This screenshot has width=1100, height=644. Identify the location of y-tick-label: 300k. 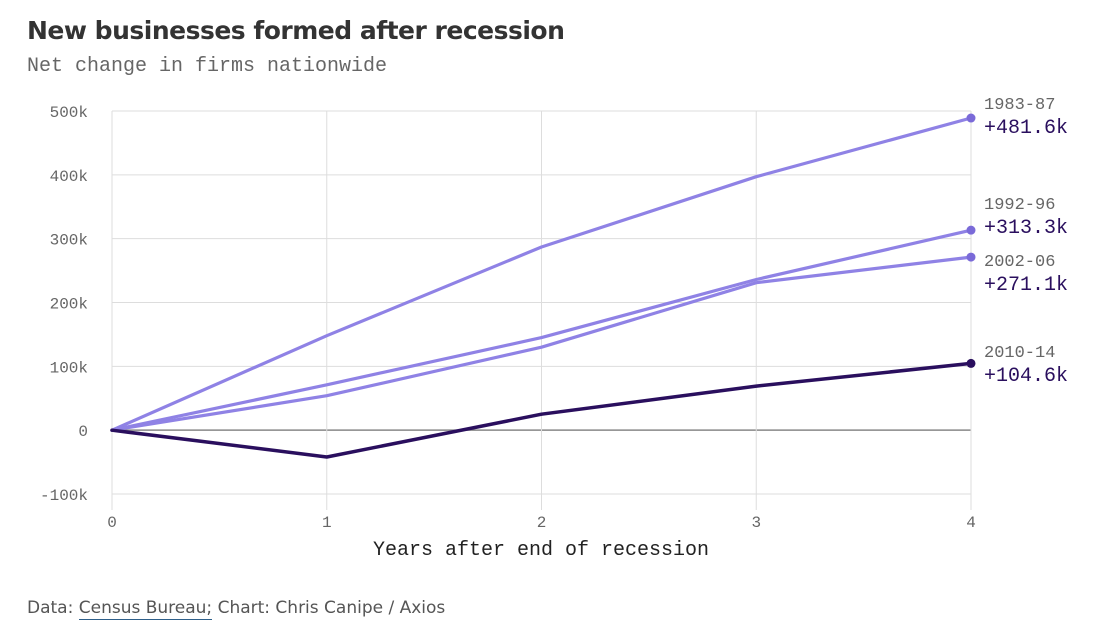
(69, 241).